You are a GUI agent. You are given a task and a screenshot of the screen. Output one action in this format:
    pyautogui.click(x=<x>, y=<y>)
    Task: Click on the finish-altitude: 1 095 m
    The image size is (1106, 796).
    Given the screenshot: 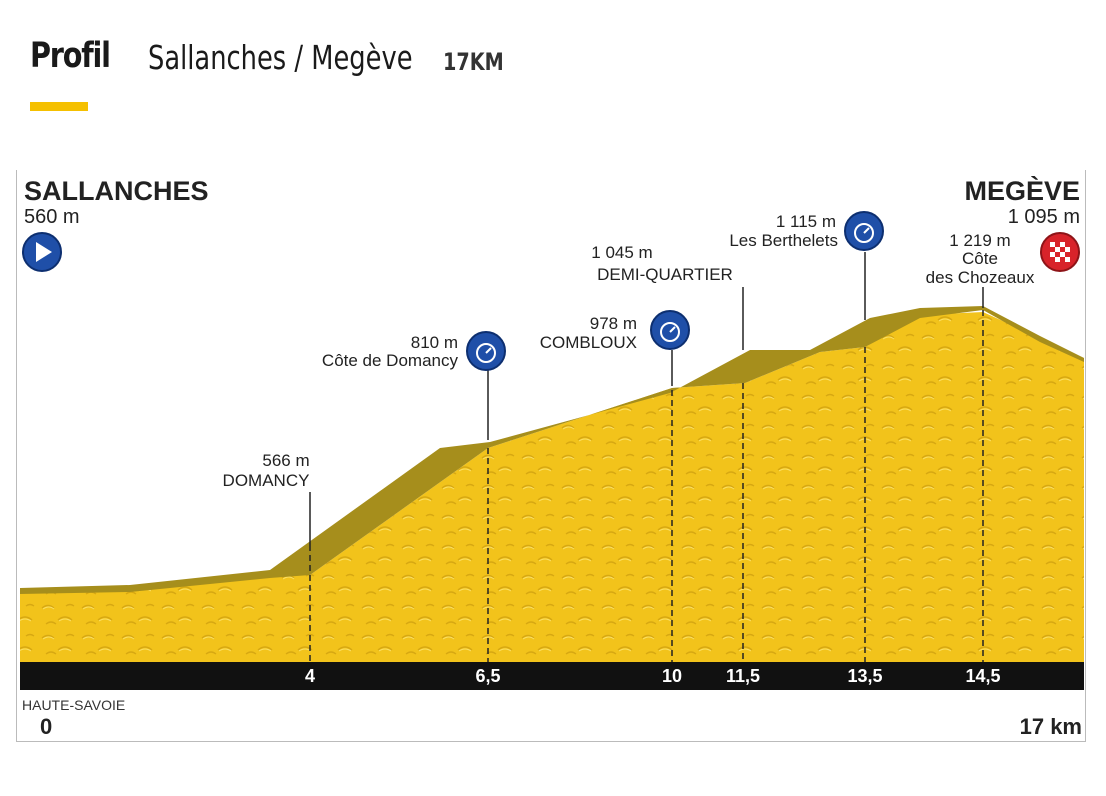 What is the action you would take?
    pyautogui.click(x=1044, y=217)
    